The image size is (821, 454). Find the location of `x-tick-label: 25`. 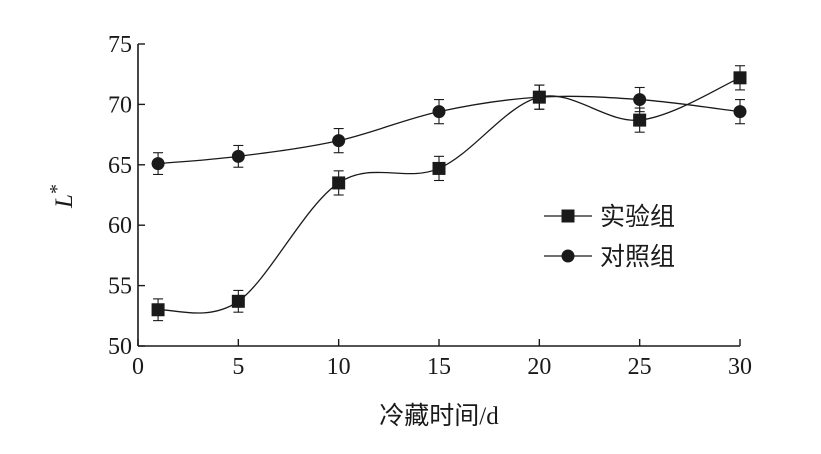

x-tick-label: 25 is located at coordinates (640, 367).